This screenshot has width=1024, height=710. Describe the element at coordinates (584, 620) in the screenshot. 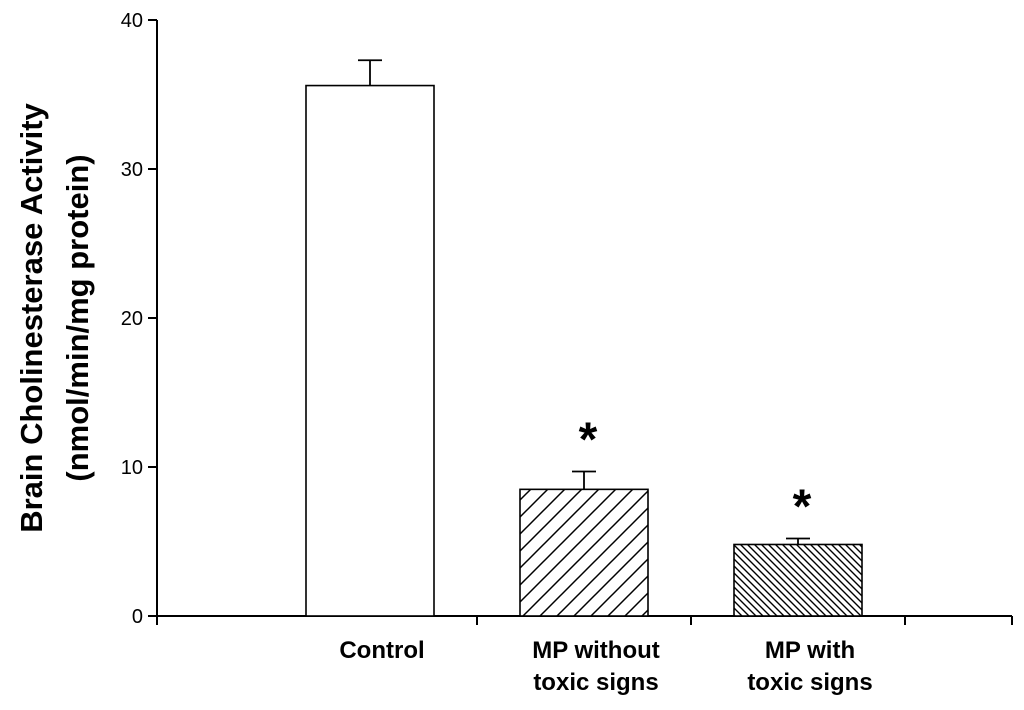

I see `x-axis` at that location.